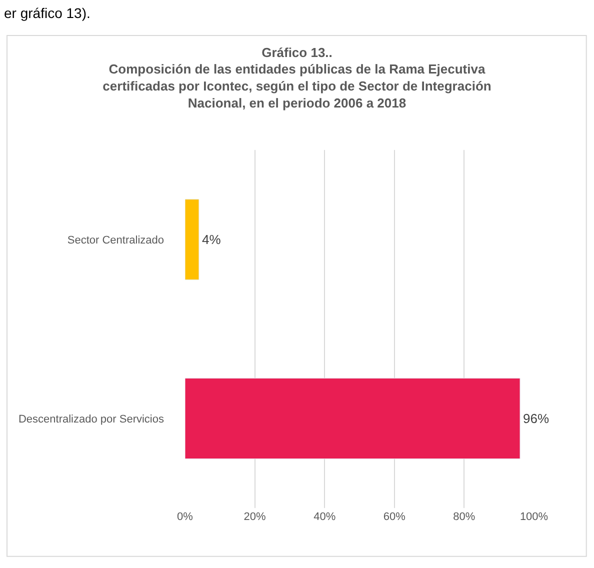  What do you see at coordinates (325, 517) in the screenshot?
I see `x-tick-label: 40%` at bounding box center [325, 517].